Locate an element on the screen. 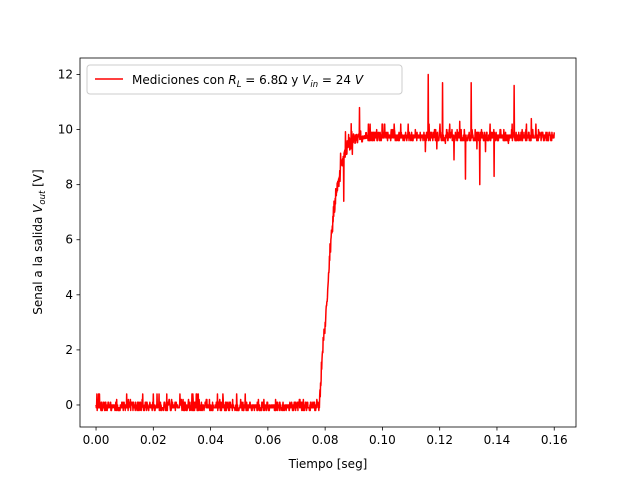  y-tick-label: 10 is located at coordinates (65, 130).